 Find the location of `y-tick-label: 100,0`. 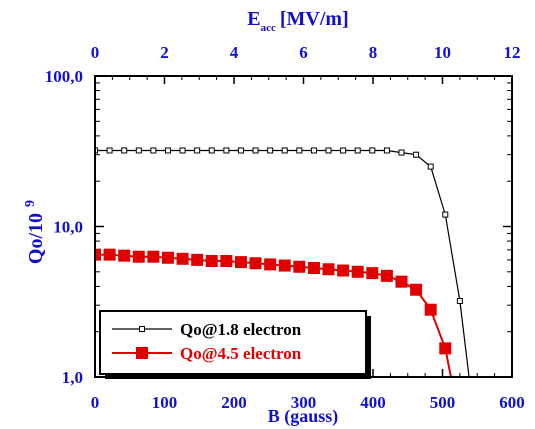

y-tick-label: 100,0 is located at coordinates (64, 76).